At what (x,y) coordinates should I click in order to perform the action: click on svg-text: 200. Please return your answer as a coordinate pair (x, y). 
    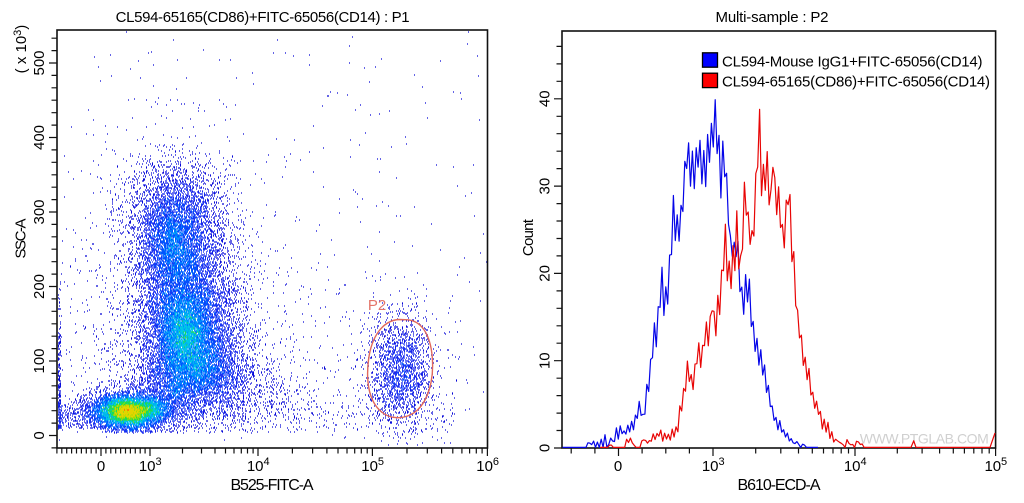
    Looking at the image, I should click on (39, 286).